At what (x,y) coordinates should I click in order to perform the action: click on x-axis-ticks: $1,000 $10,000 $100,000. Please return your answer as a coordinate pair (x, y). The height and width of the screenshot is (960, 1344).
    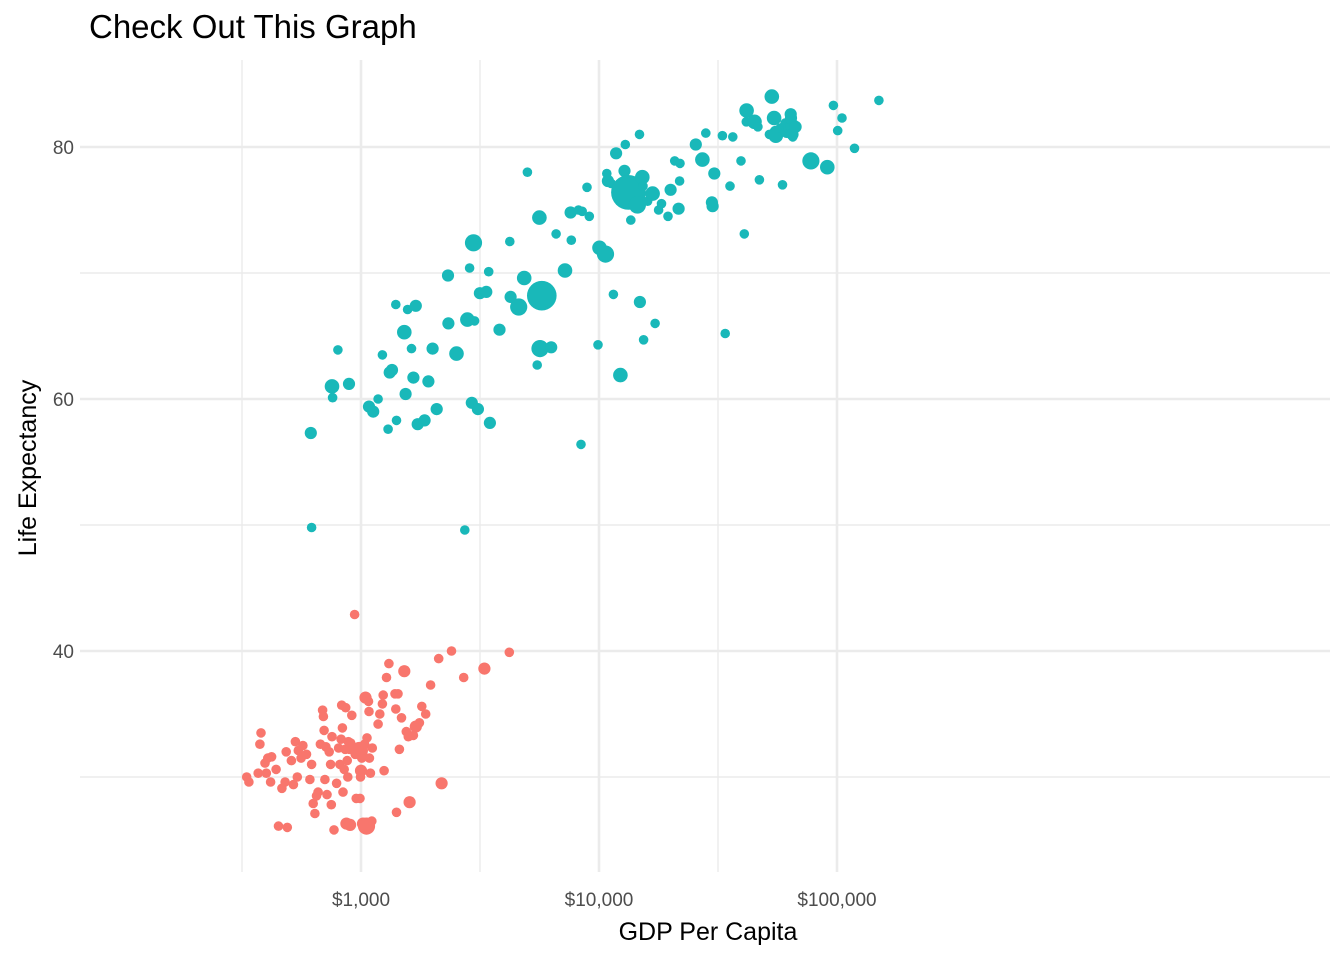
    Looking at the image, I should click on (604, 900).